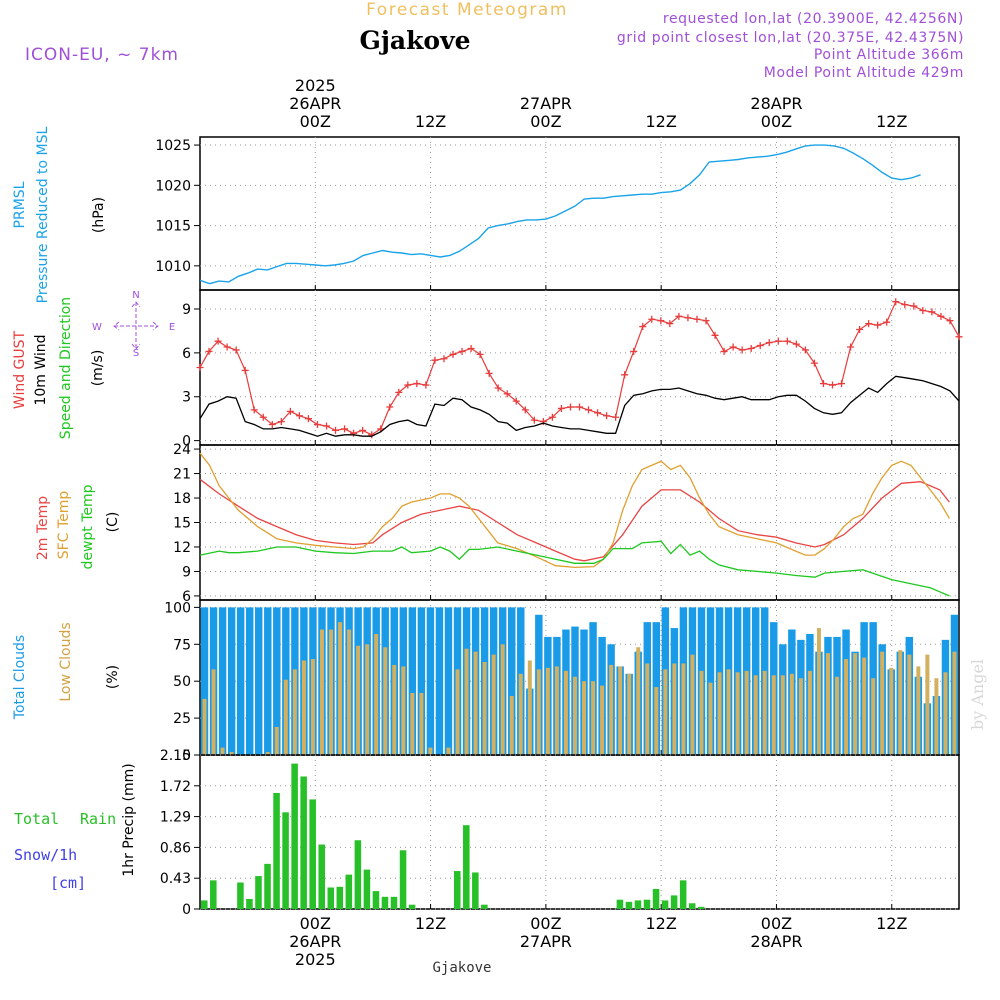 This screenshot has width=1000, height=1000. What do you see at coordinates (182, 645) in the screenshot?
I see `clouds-ytick-label: 75` at bounding box center [182, 645].